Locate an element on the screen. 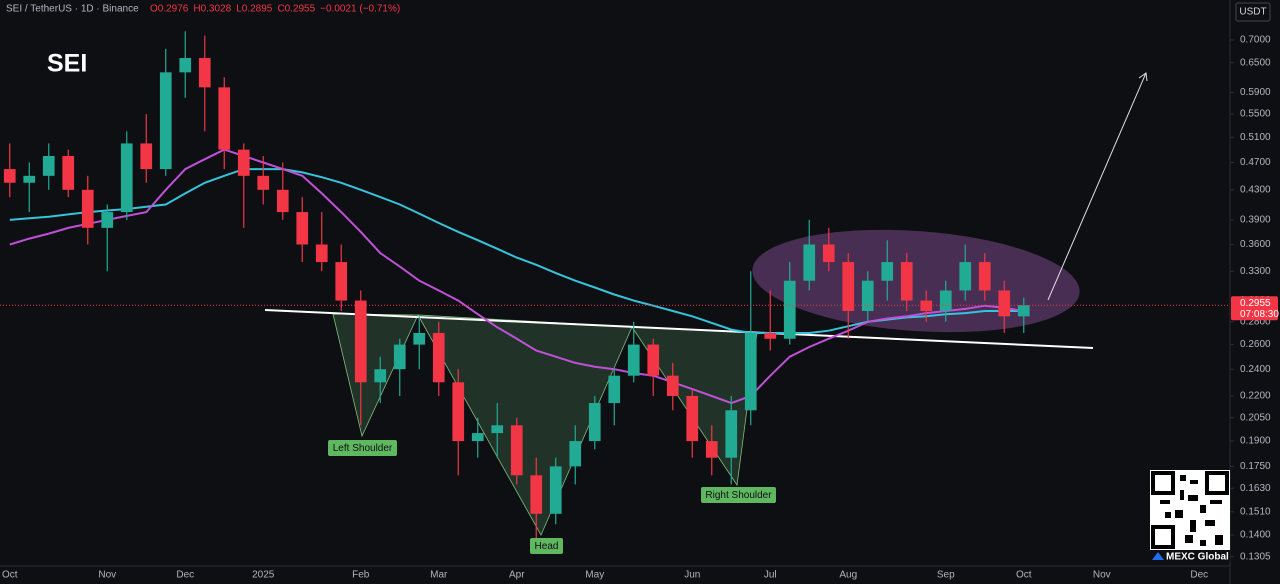 The image size is (1280, 584). x-tick-label: Jun is located at coordinates (692, 575).